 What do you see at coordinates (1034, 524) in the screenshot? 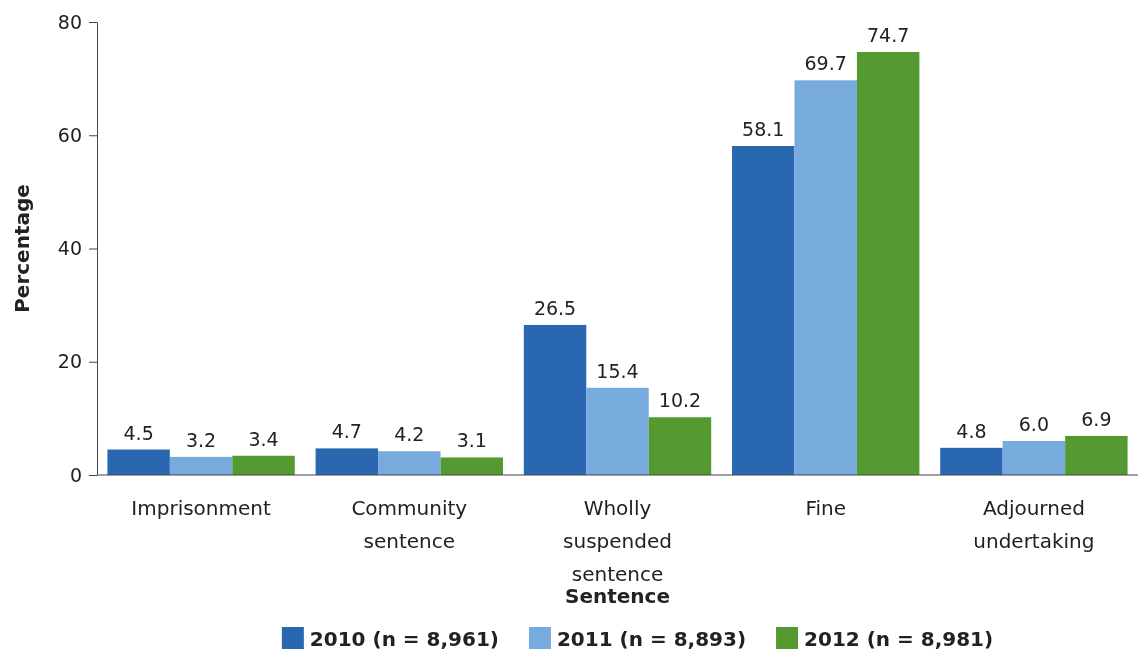
I see `x-tick-label: Adjourned undertaking` at bounding box center [1034, 524].